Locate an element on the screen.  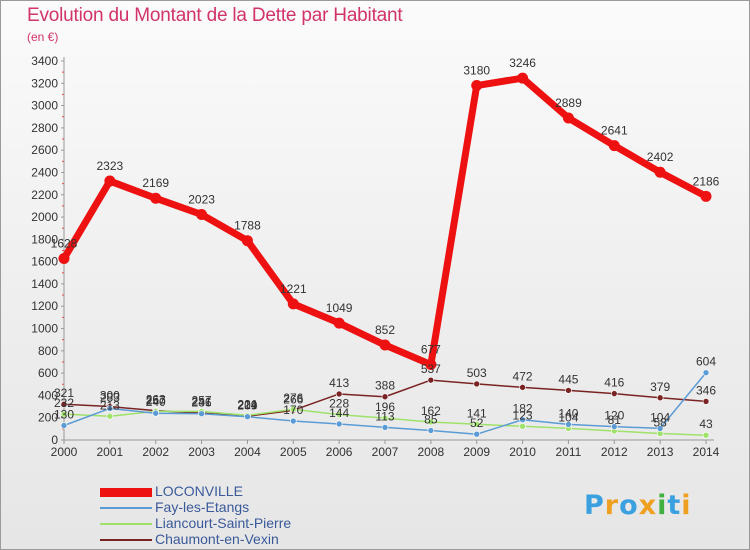
y-tick-label: 1600 is located at coordinates (44, 262).